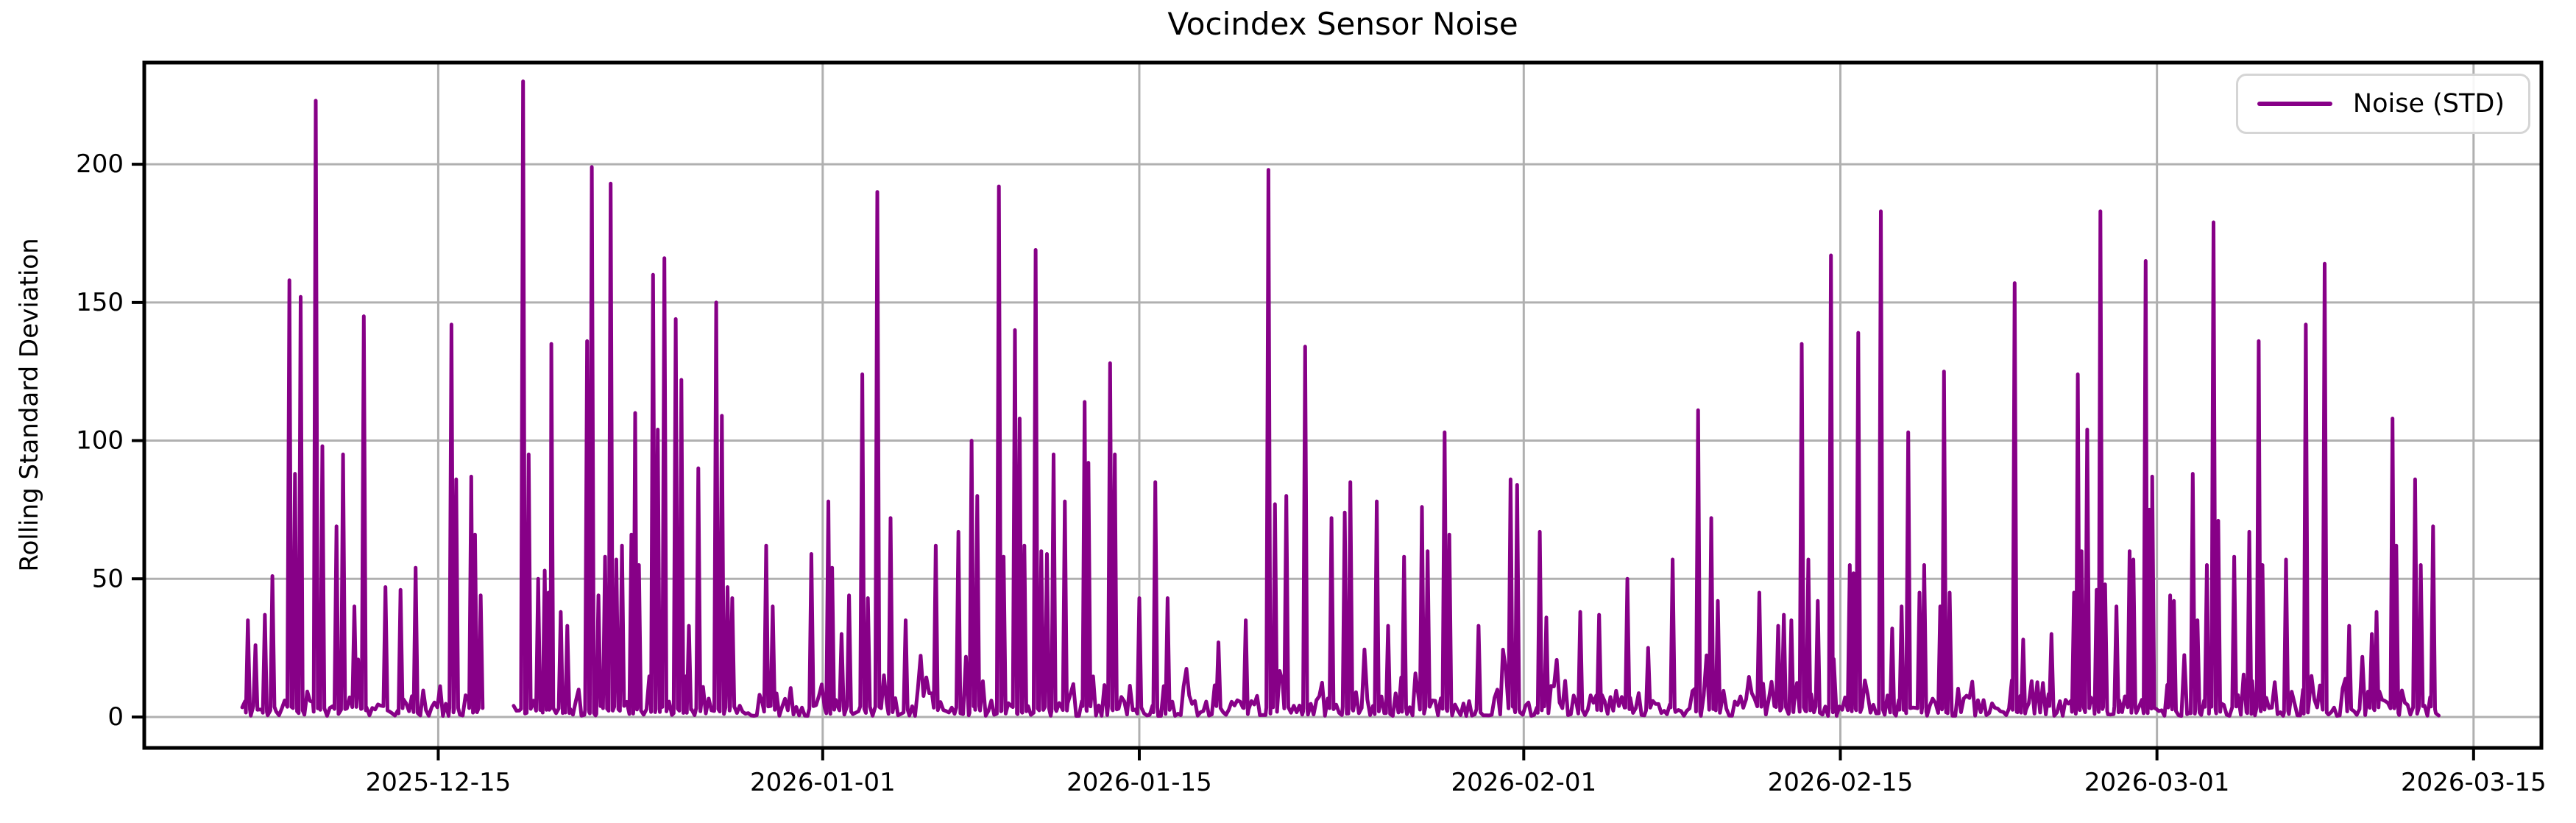  What do you see at coordinates (2294, 104) in the screenshot?
I see `legend-line-sample` at bounding box center [2294, 104].